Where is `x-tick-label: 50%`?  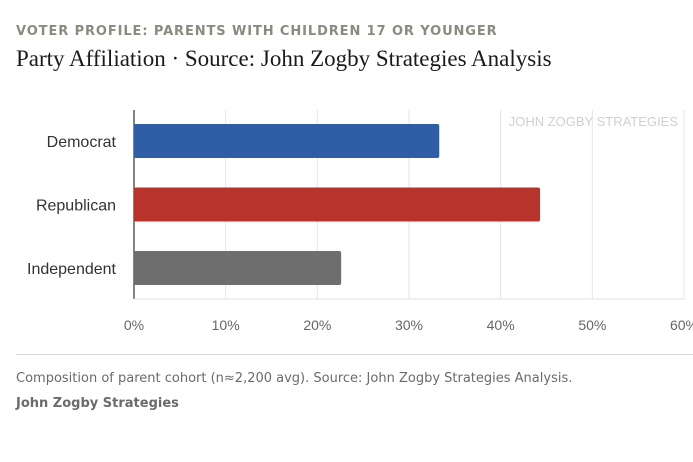
x-tick-label: 50% is located at coordinates (592, 325).